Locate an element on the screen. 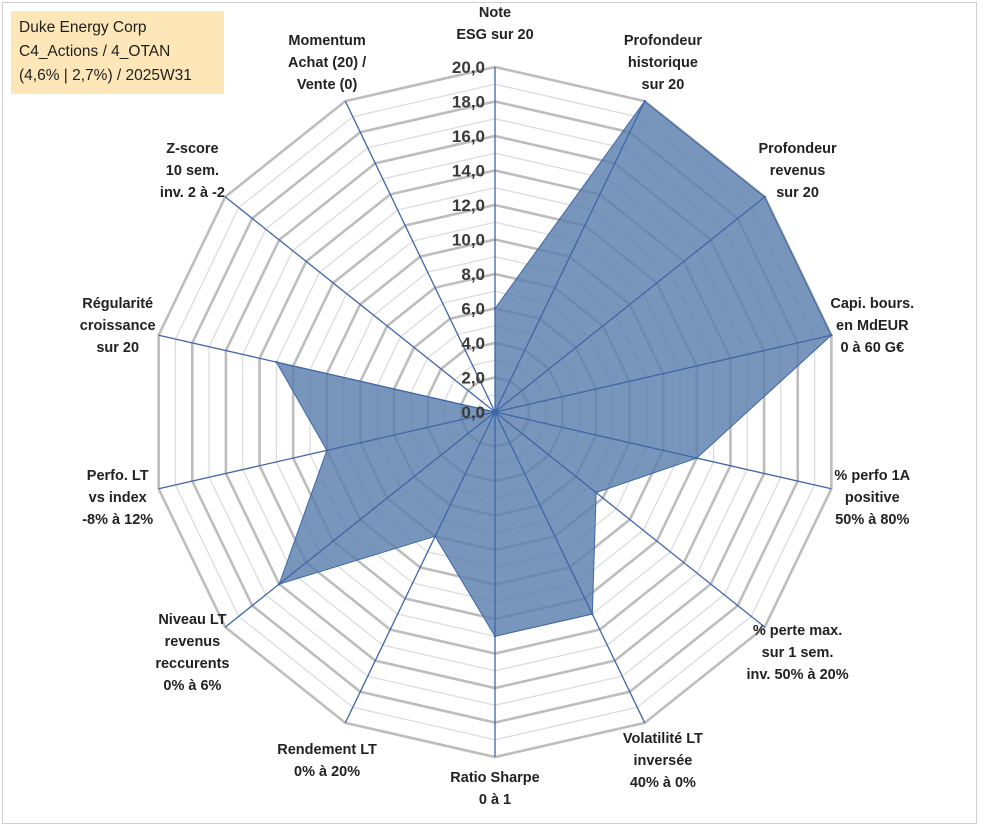  axis-label-line: 10 sem. is located at coordinates (192, 170).